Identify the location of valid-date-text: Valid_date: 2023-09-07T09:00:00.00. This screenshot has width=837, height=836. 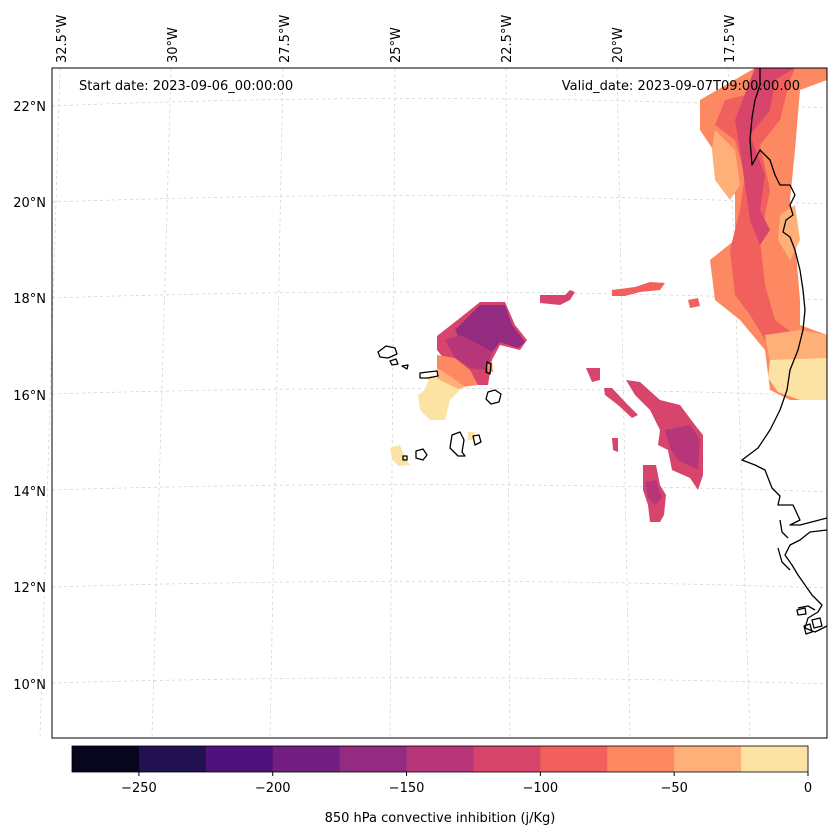
(681, 86).